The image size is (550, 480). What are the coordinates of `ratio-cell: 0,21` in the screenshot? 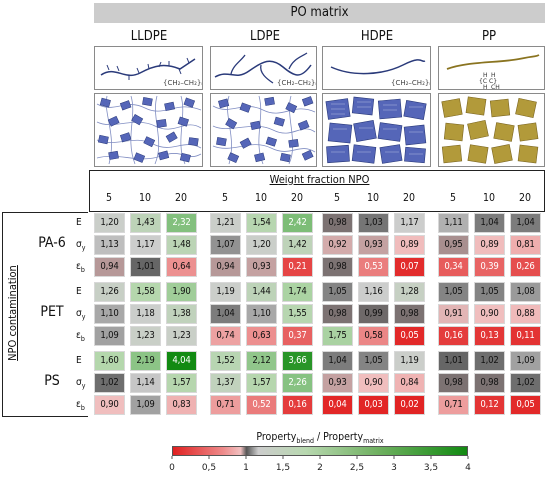 It's located at (297, 267).